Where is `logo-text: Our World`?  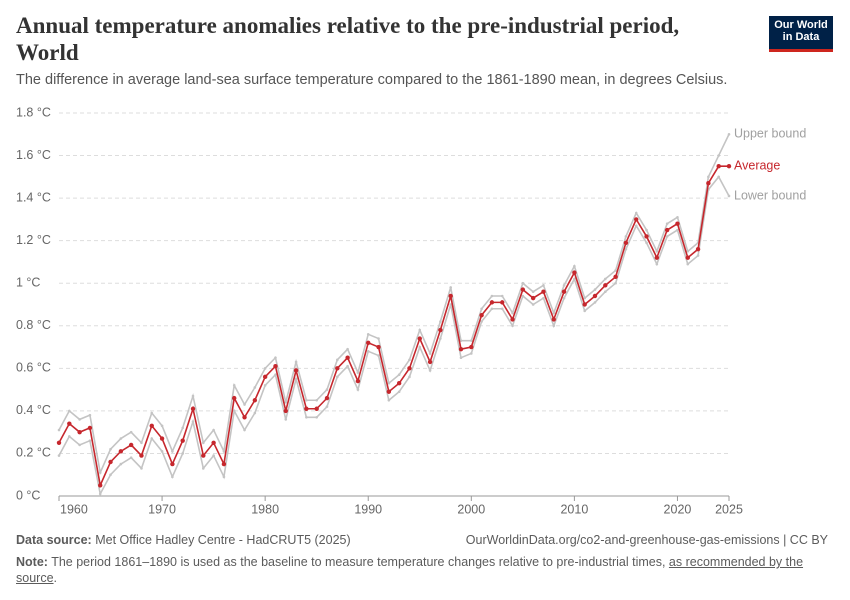
logo-text: Our World is located at coordinates (801, 25).